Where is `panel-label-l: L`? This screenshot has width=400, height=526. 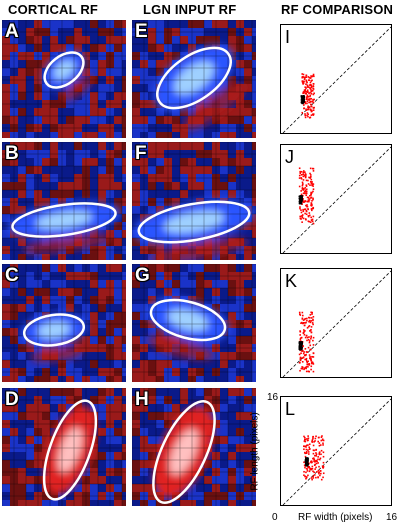 panel-label-l: L is located at coordinates (290, 409).